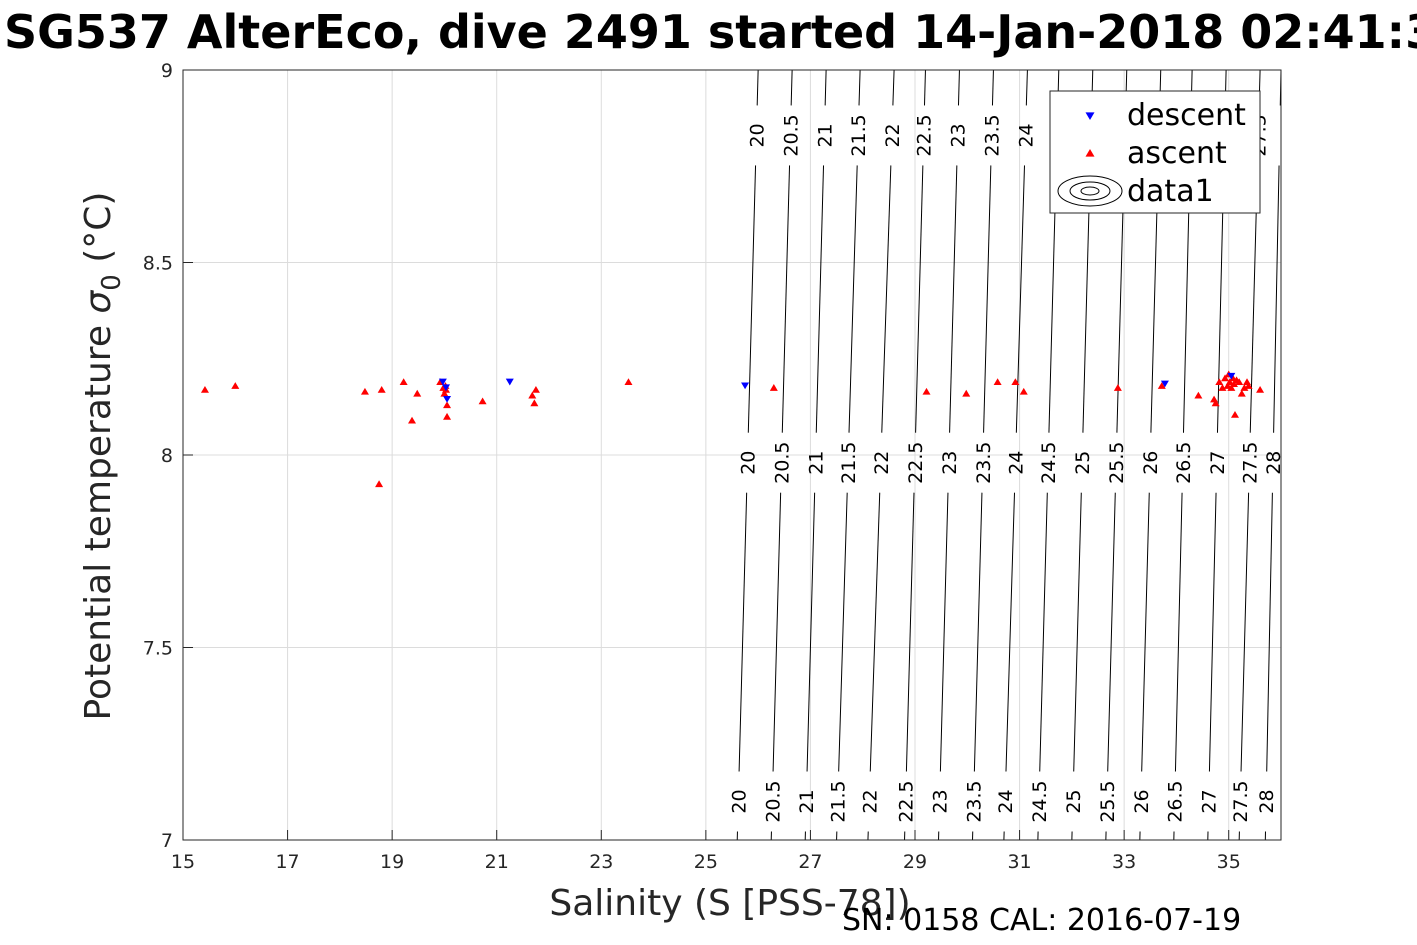 This screenshot has height=945, width=1417. I want to click on contour-line: 20.5 20.5 20.5, so click(782, 455).